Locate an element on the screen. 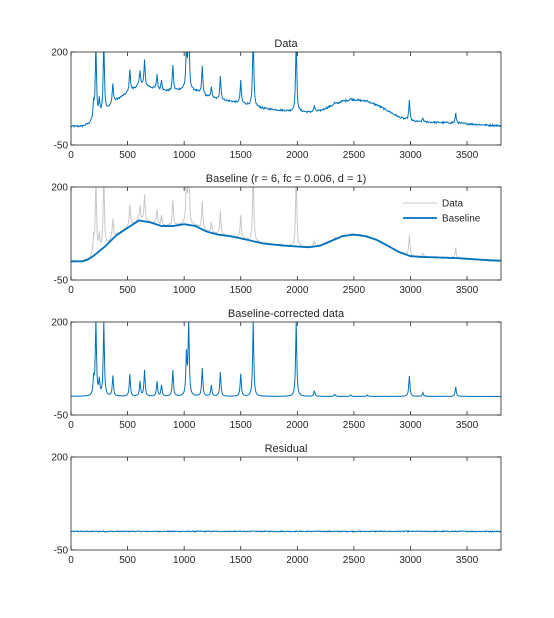  legend-label: Baseline is located at coordinates (461, 219).